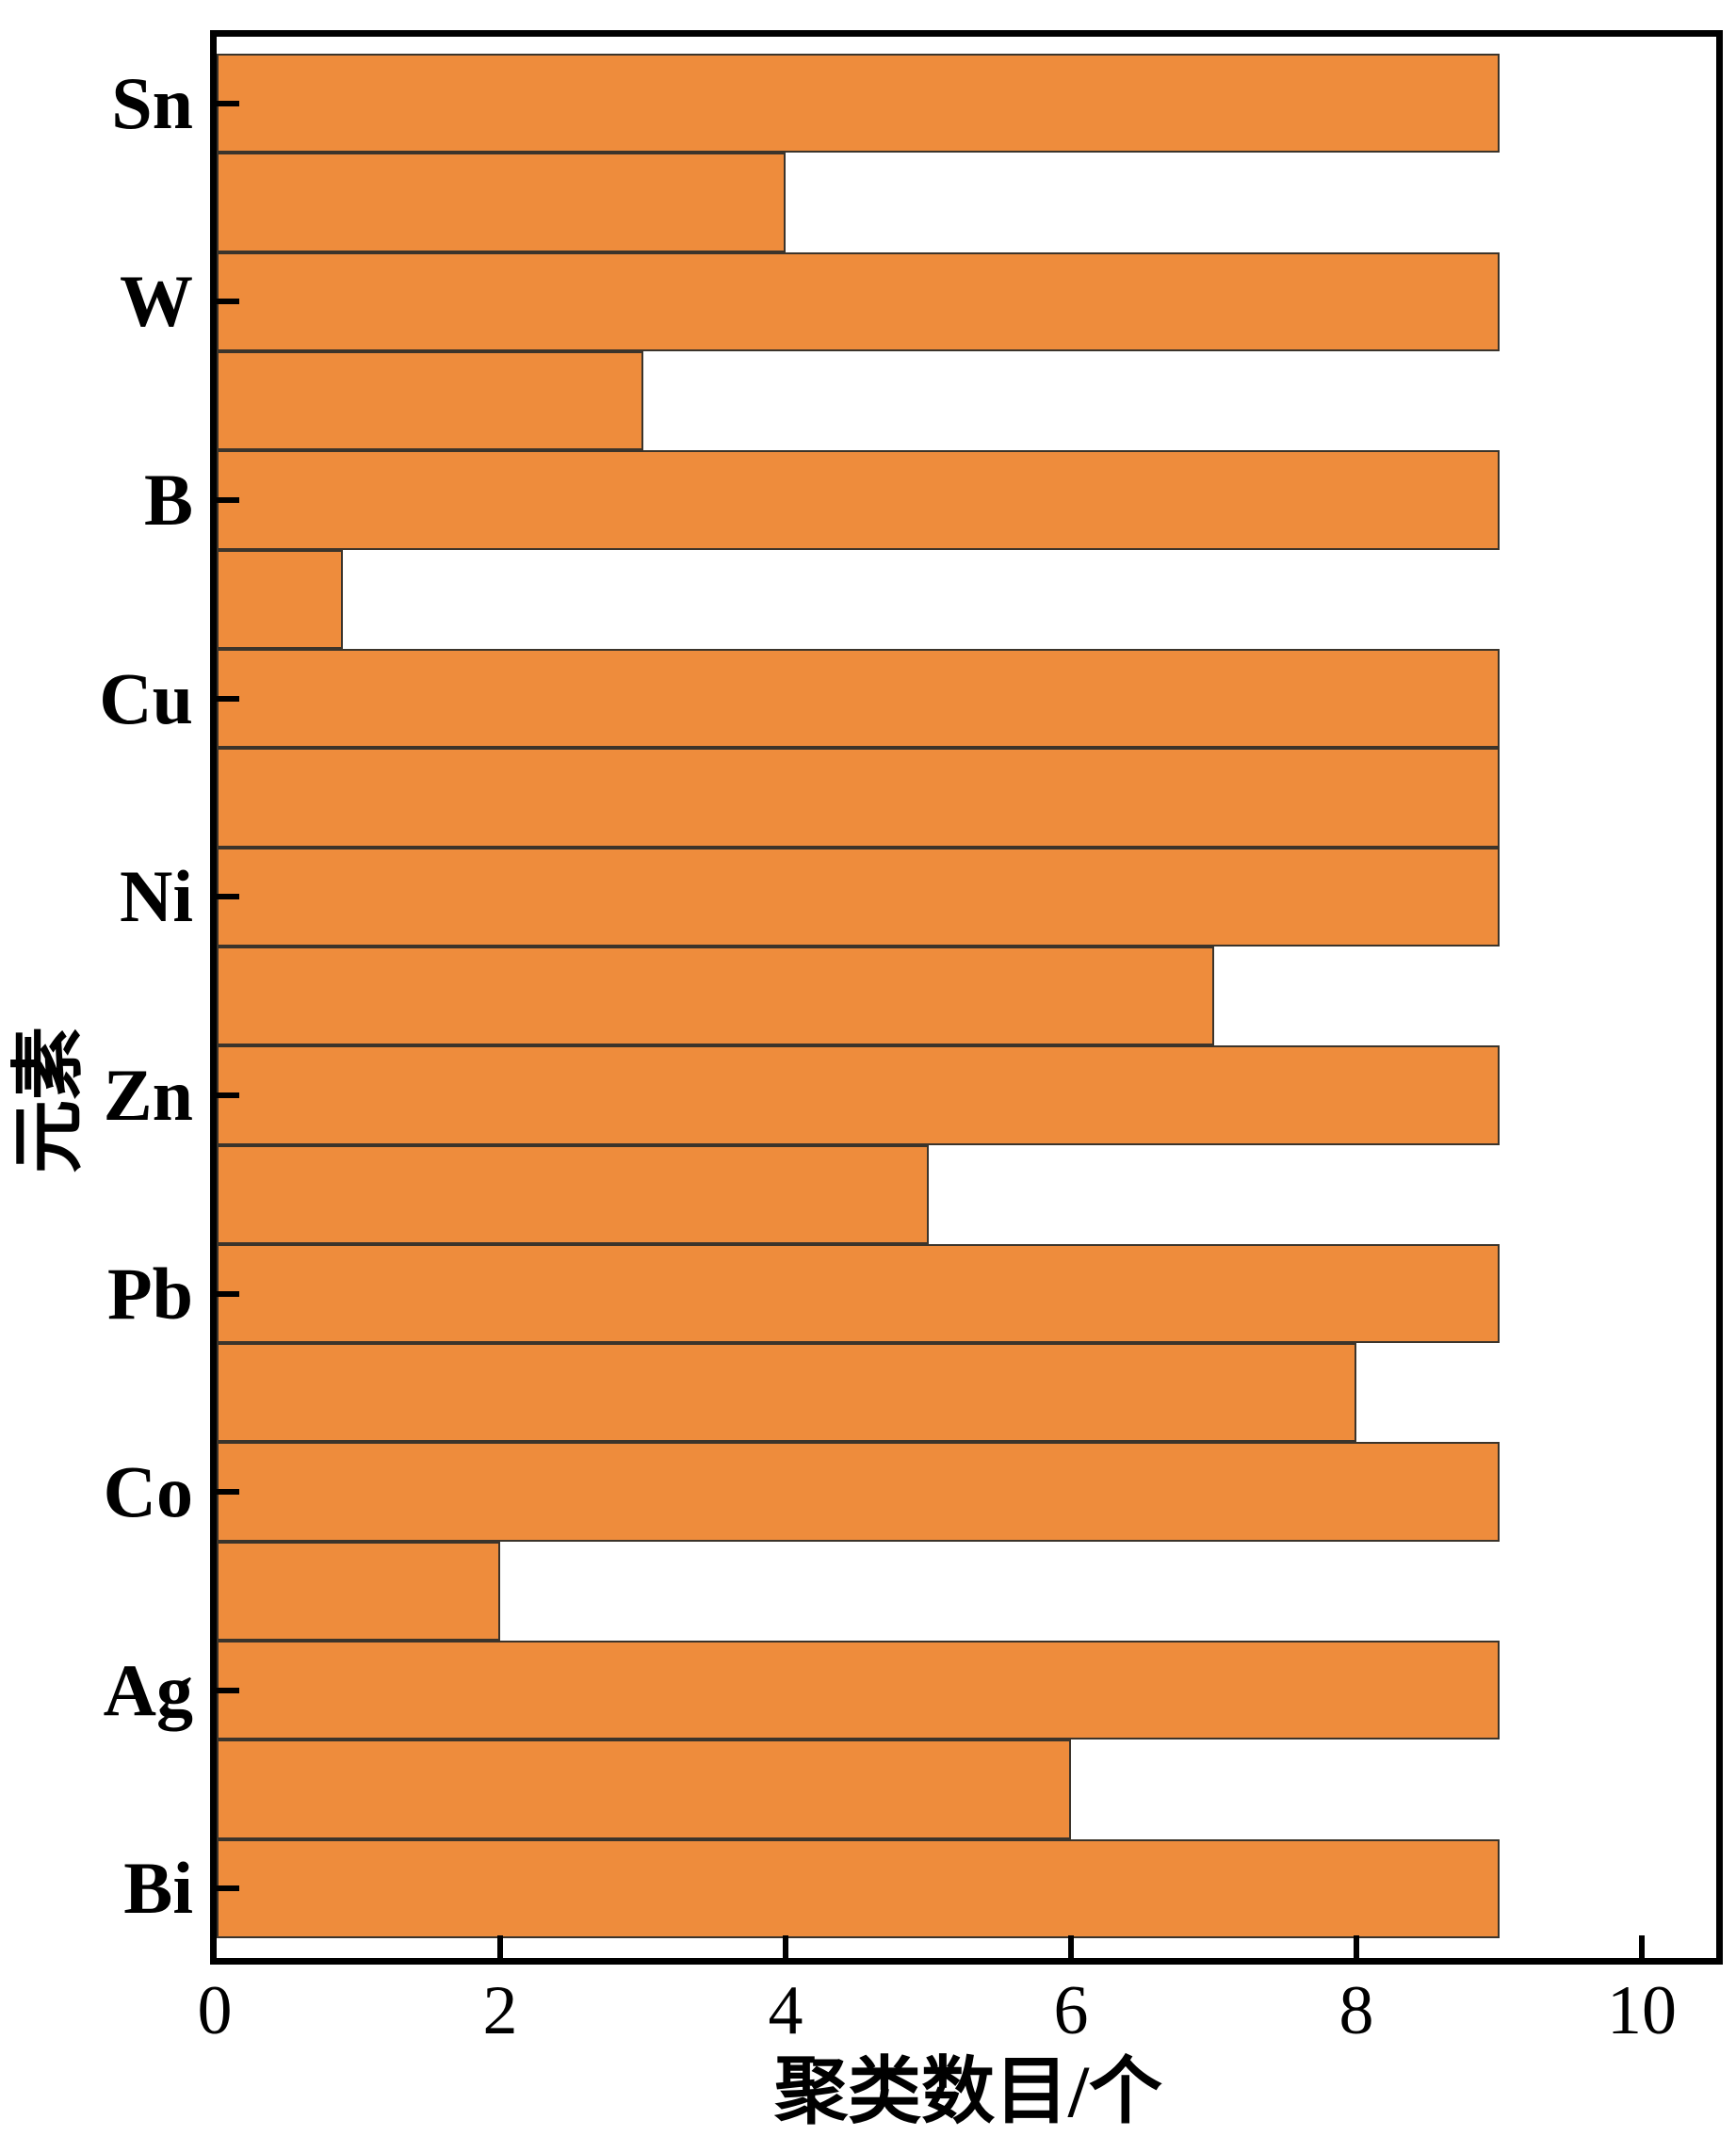 This screenshot has height=2136, width=1736. I want to click on x-tick-label-2: 2, so click(500, 2010).